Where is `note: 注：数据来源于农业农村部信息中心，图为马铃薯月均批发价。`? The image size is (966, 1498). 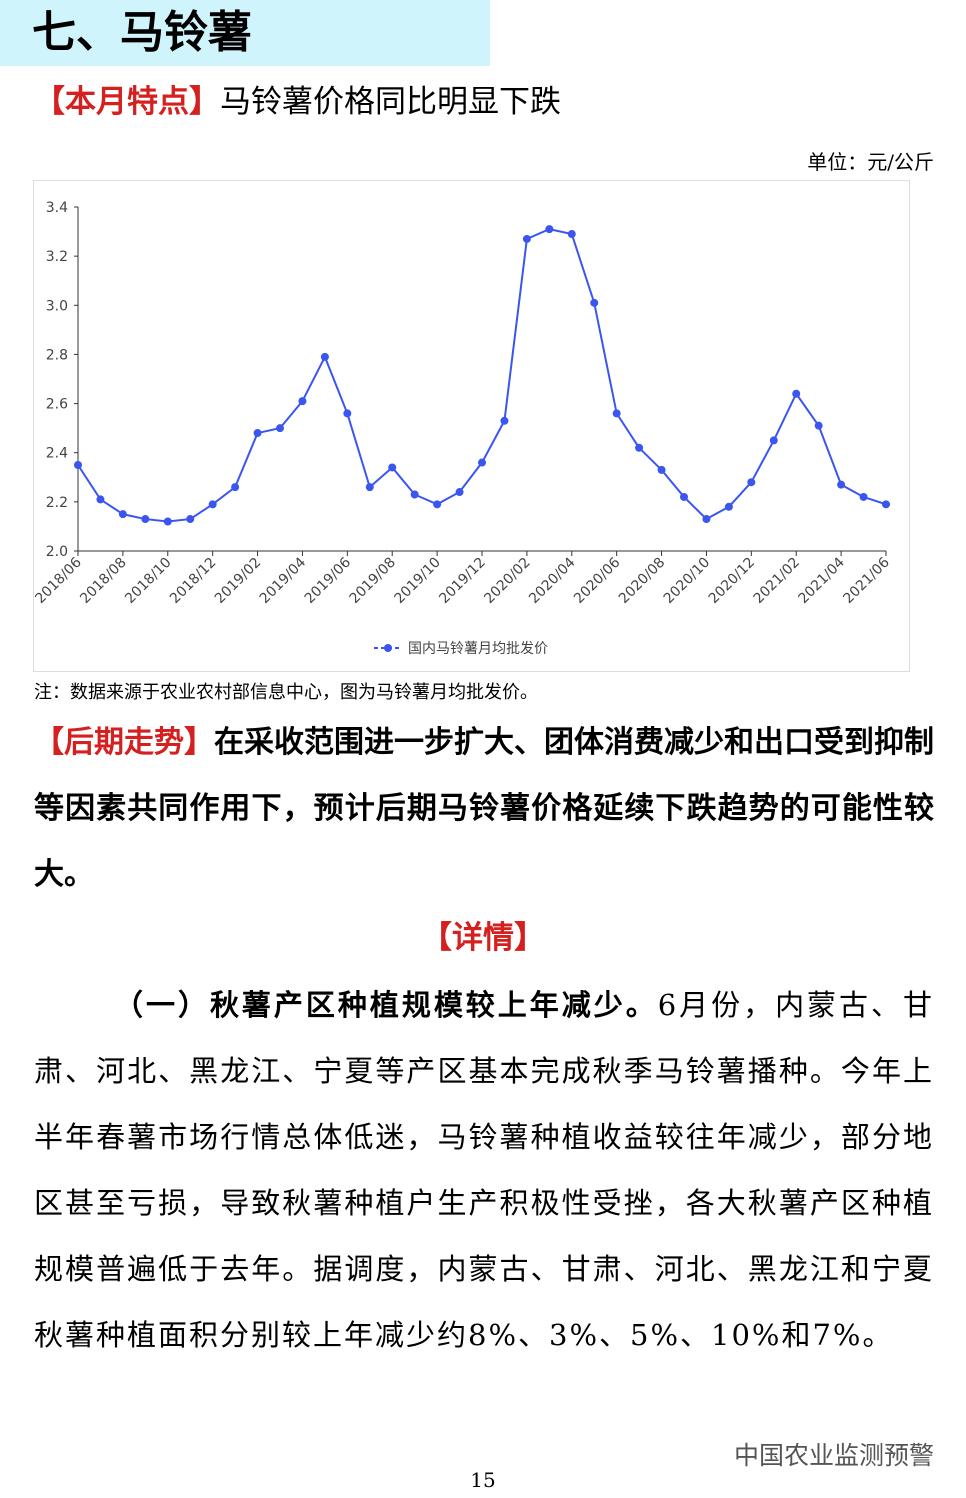 note: 注：数据来源于农业农村部信息中心，图为马铃薯月均批发价。 is located at coordinates (286, 692).